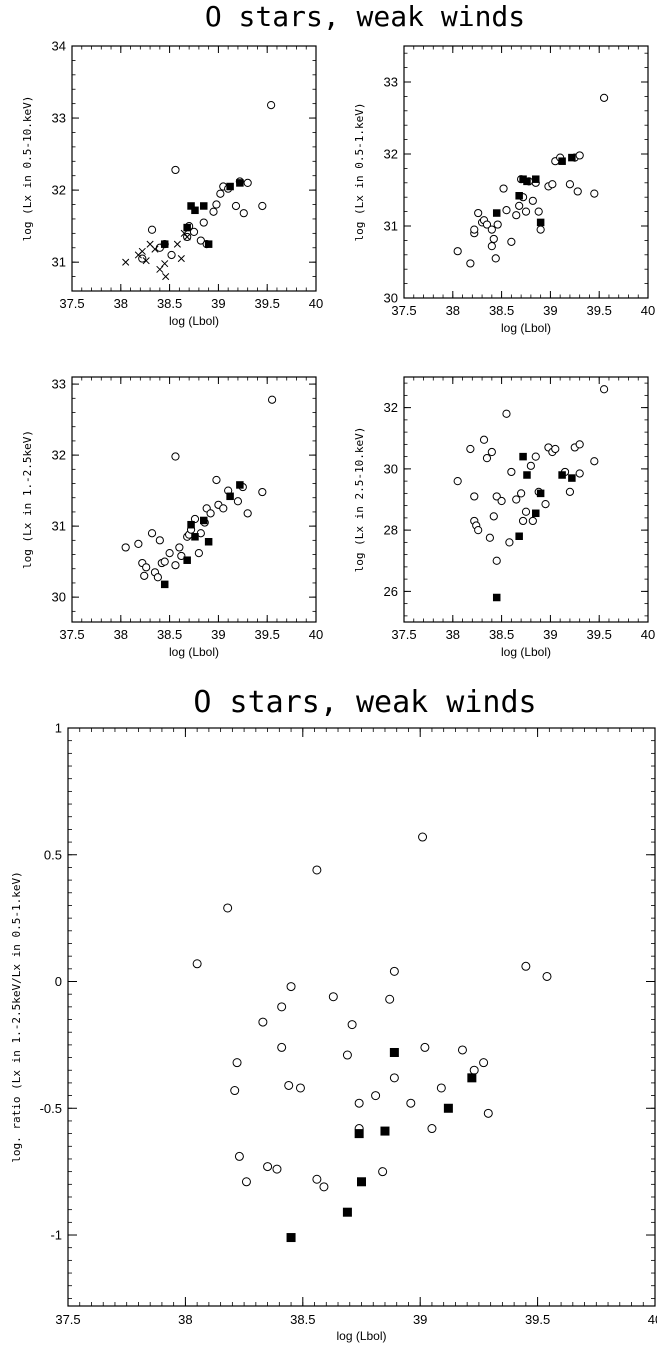 The width and height of the screenshot is (657, 1364). Describe the element at coordinates (27, 499) in the screenshot. I see `y-axis-label: log (Lx in 1.-2.5keV)` at that location.